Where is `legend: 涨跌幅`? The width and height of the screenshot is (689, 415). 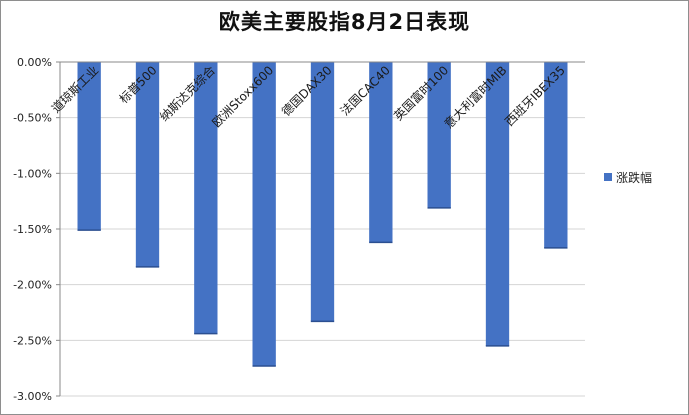 legend: 涨跌幅 is located at coordinates (628, 177).